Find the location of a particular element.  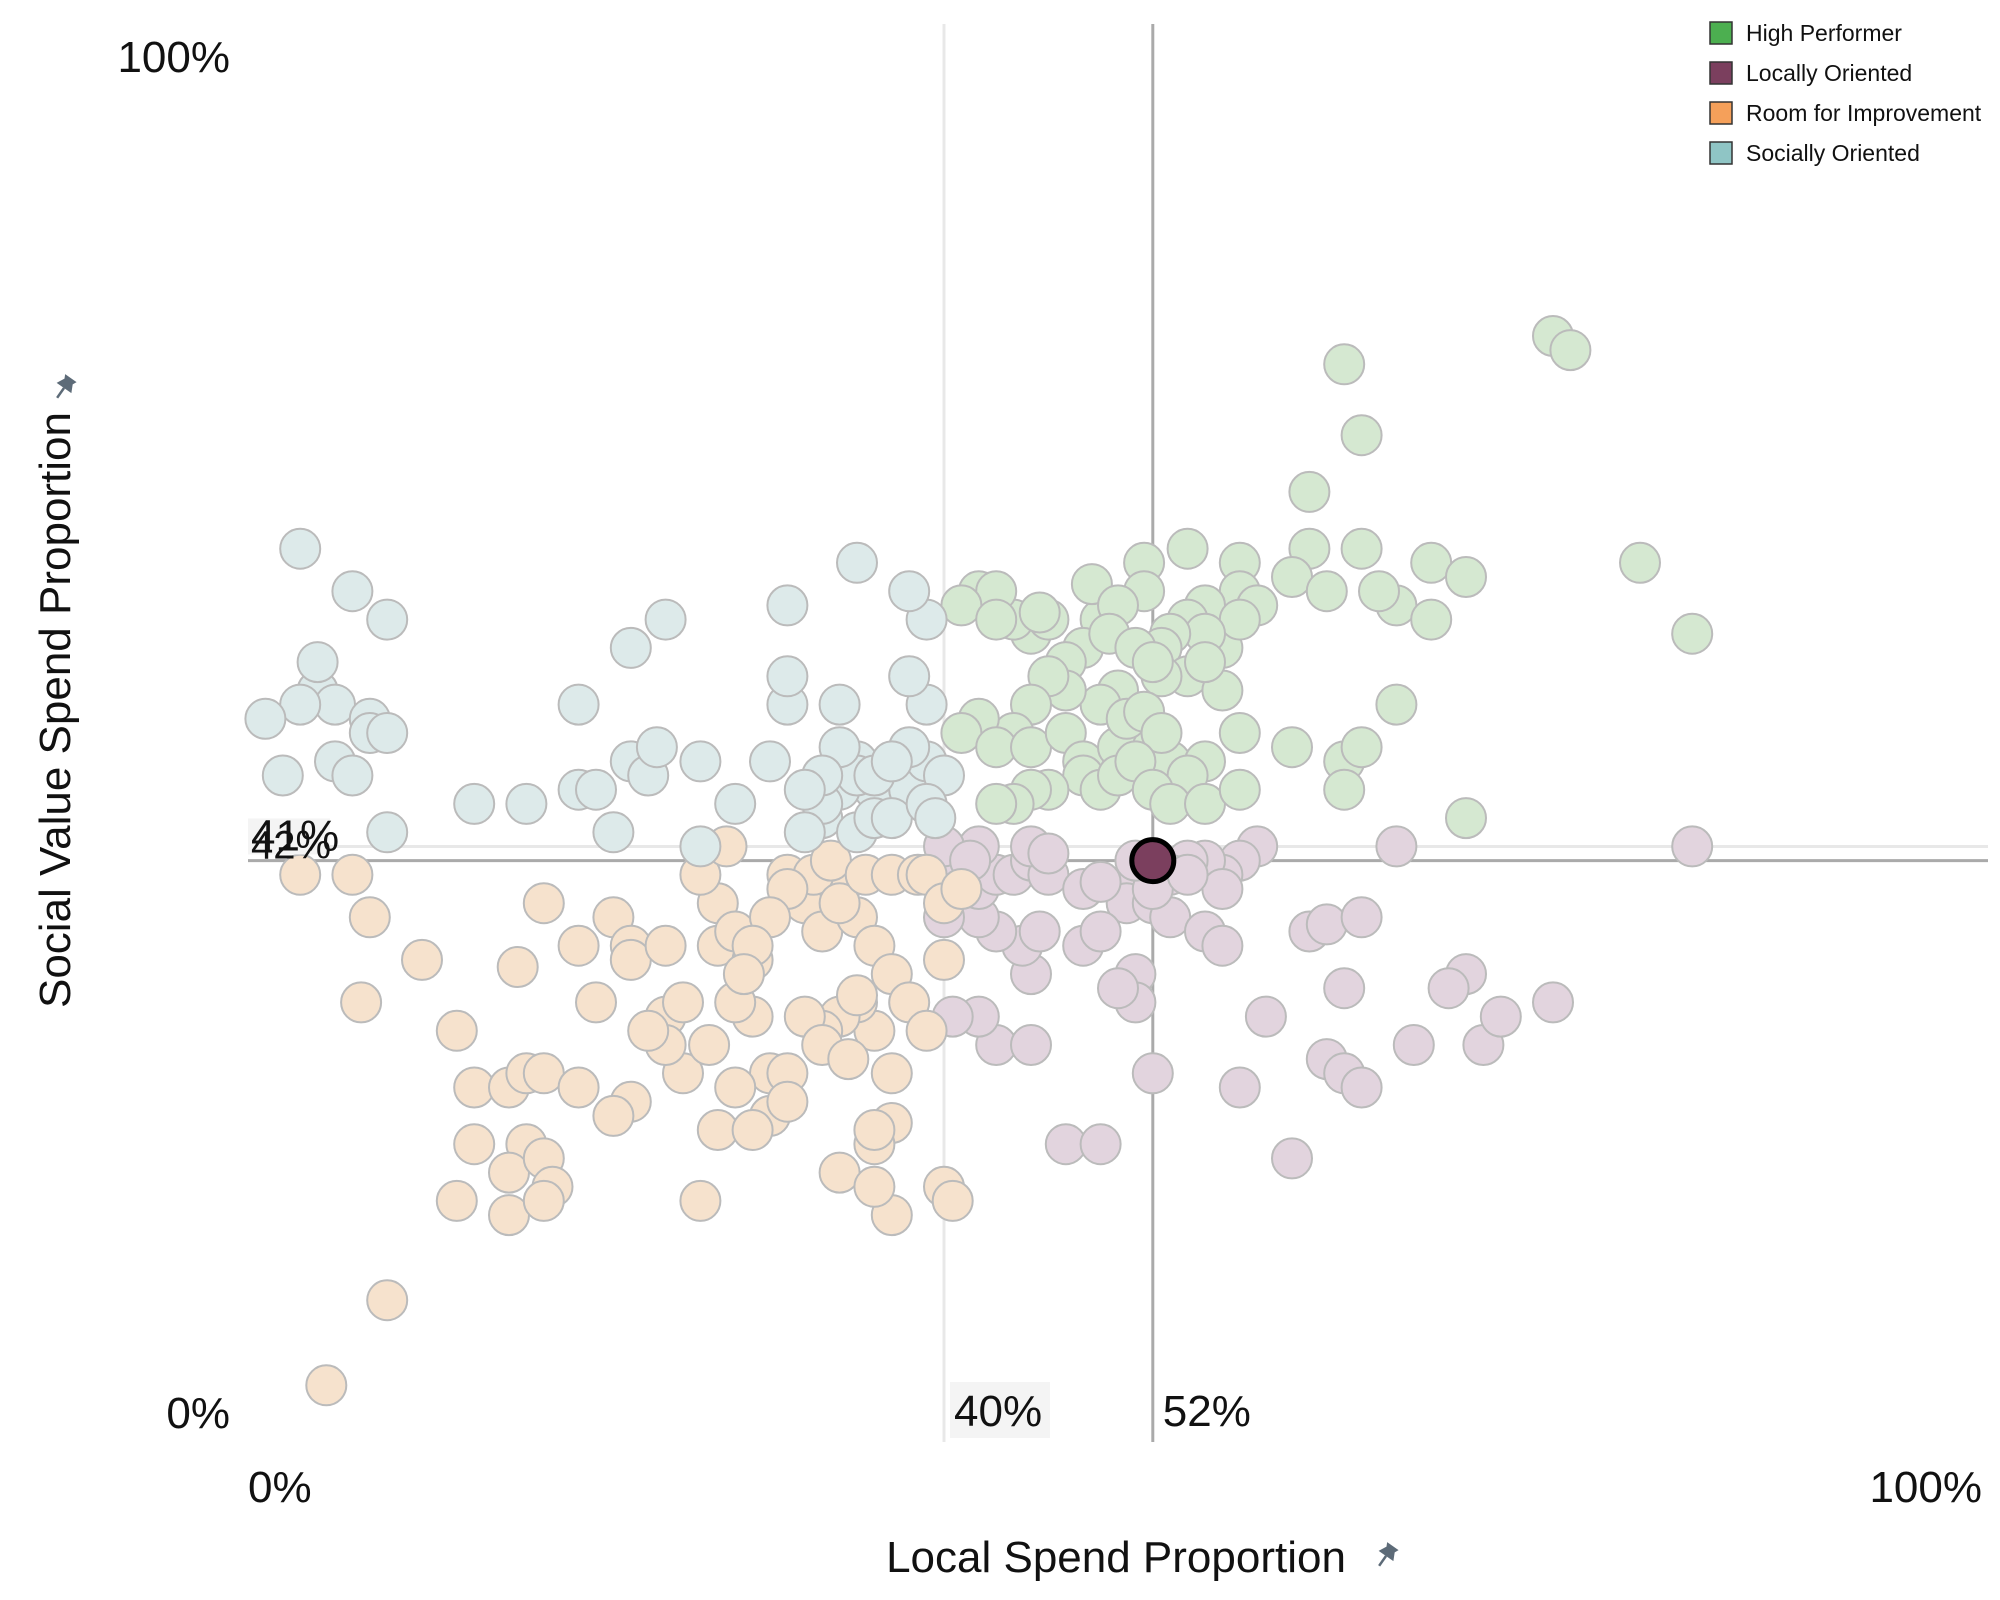

legend-swatch-socially-oriented is located at coordinates (1721, 153).